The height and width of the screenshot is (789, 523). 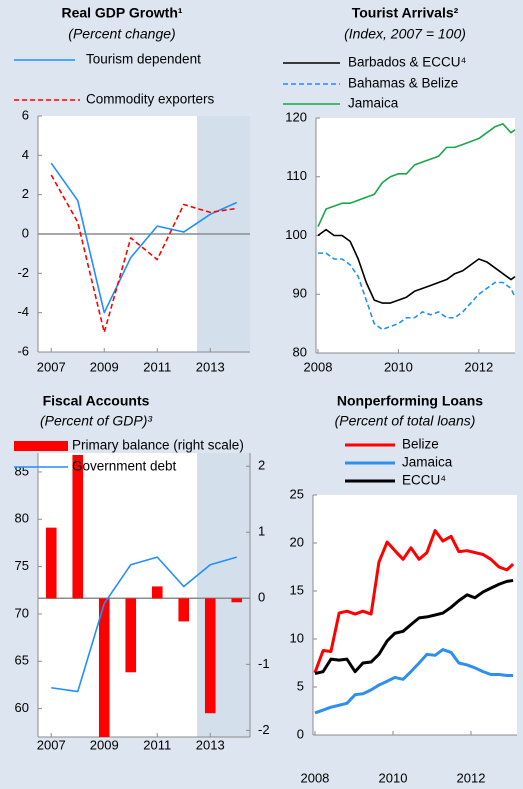 What do you see at coordinates (25, 193) in the screenshot?
I see `y-tick-label: 2` at bounding box center [25, 193].